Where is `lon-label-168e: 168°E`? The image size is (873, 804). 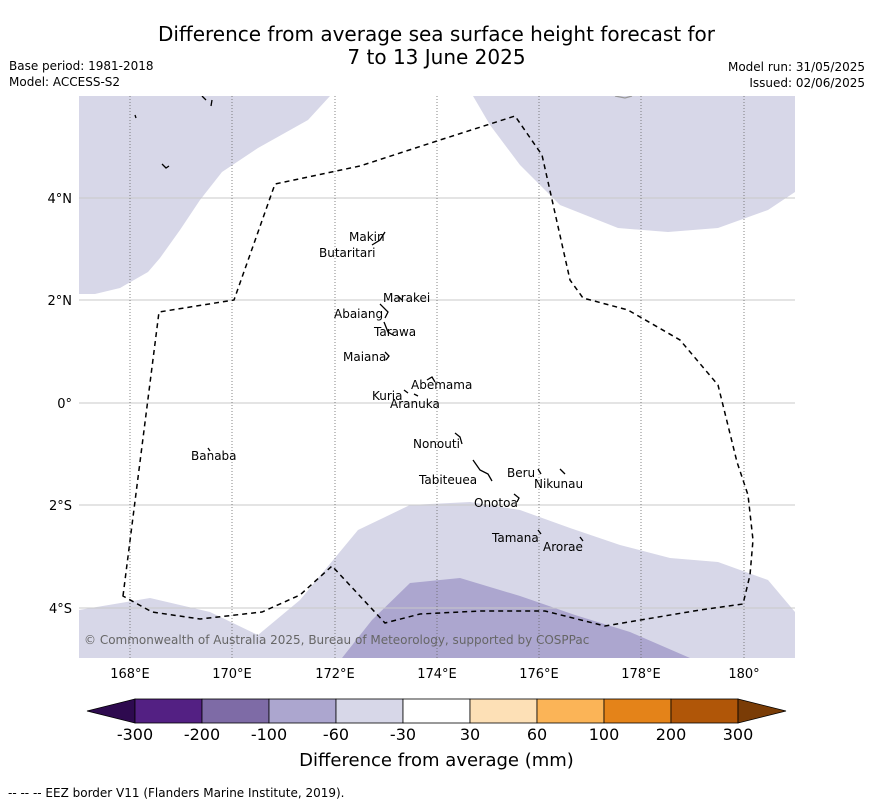 lon-label-168e: 168°E is located at coordinates (130, 674).